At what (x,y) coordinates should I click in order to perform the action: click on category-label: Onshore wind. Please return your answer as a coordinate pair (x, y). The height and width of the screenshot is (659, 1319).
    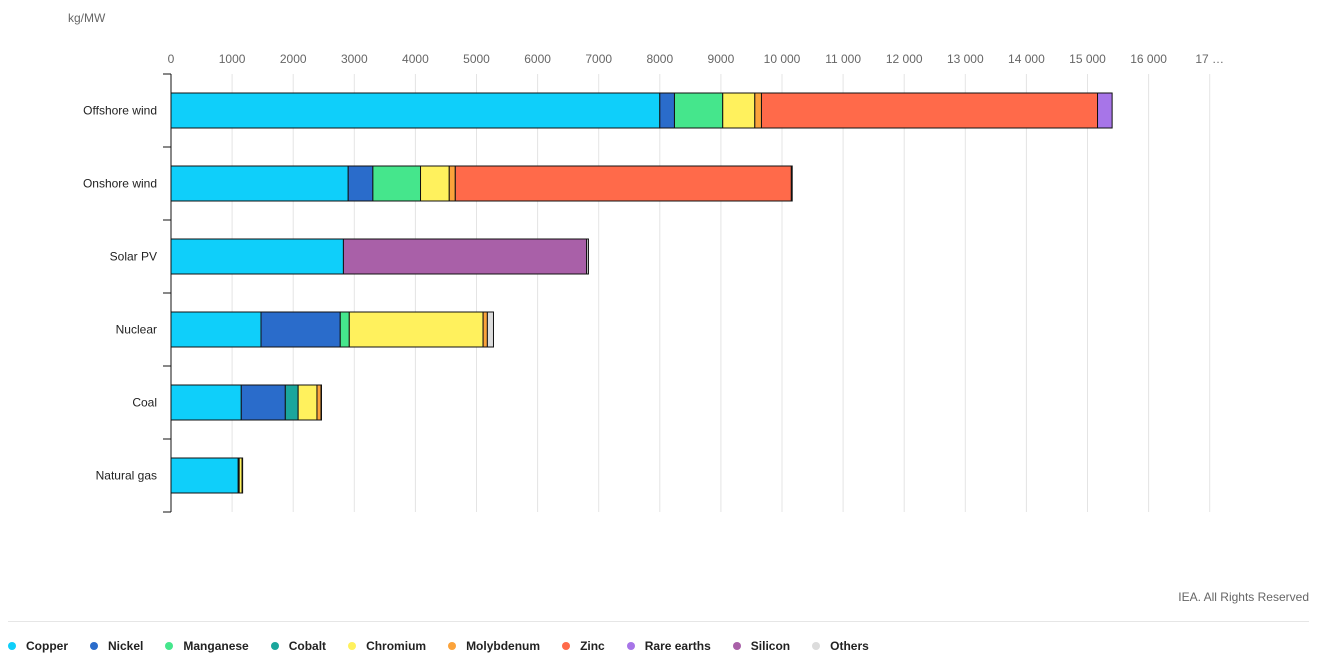
    Looking at the image, I should click on (120, 184).